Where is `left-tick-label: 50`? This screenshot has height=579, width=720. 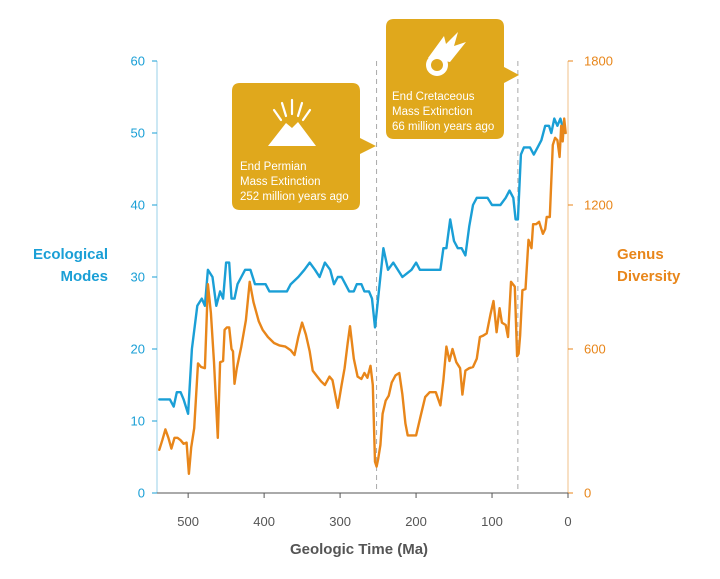
left-tick-label: 50 is located at coordinates (138, 133).